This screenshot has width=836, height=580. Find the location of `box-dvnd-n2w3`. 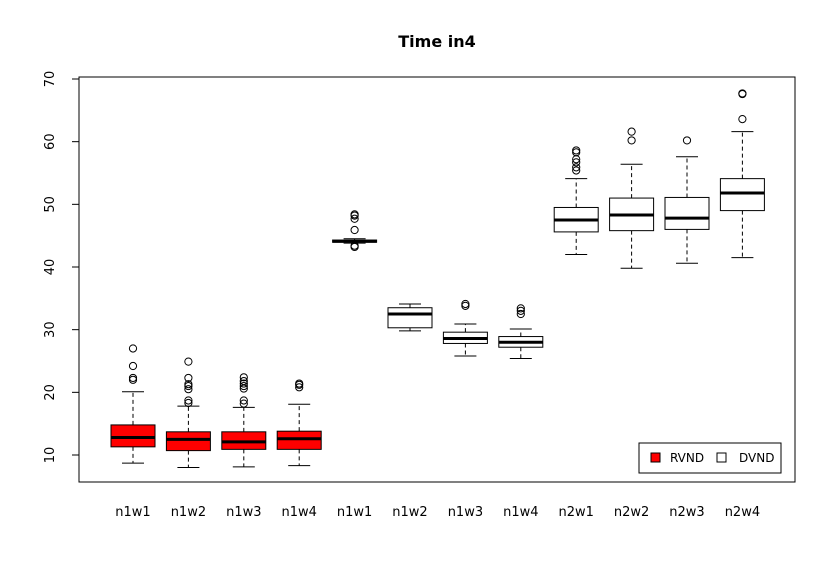

box-dvnd-n2w3 is located at coordinates (687, 200).